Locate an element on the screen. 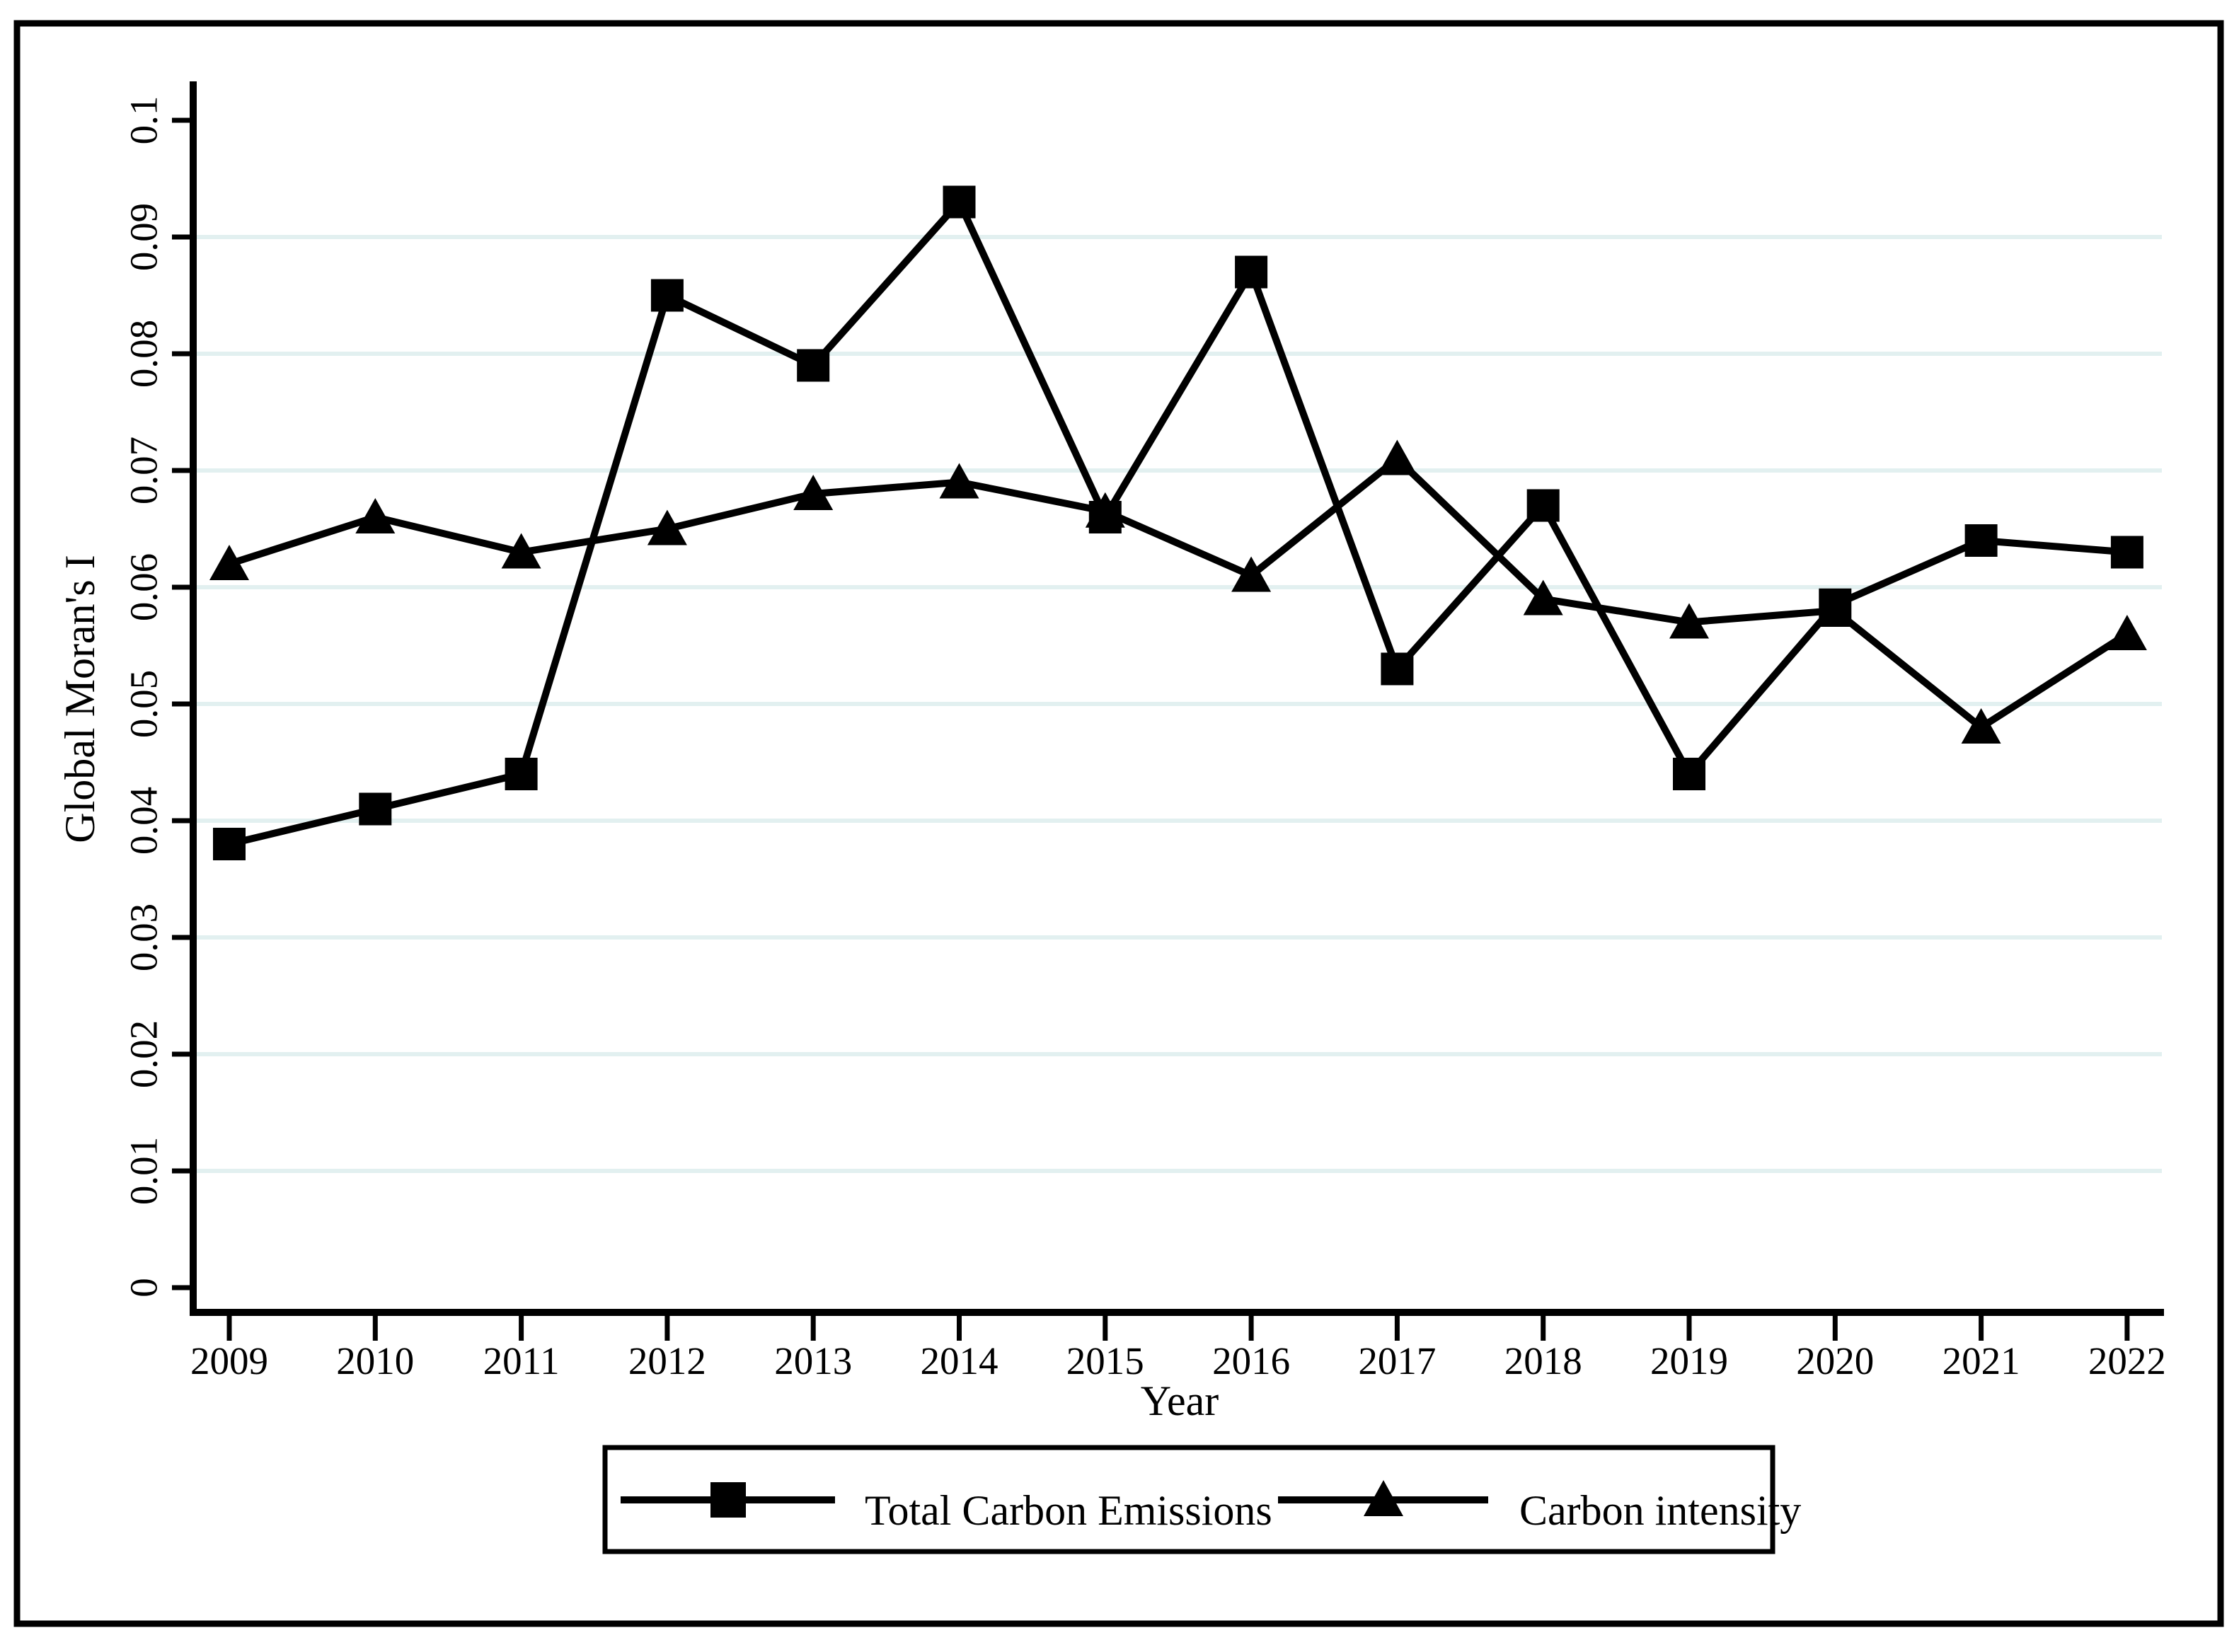  marker-square-2014 is located at coordinates (959, 202).